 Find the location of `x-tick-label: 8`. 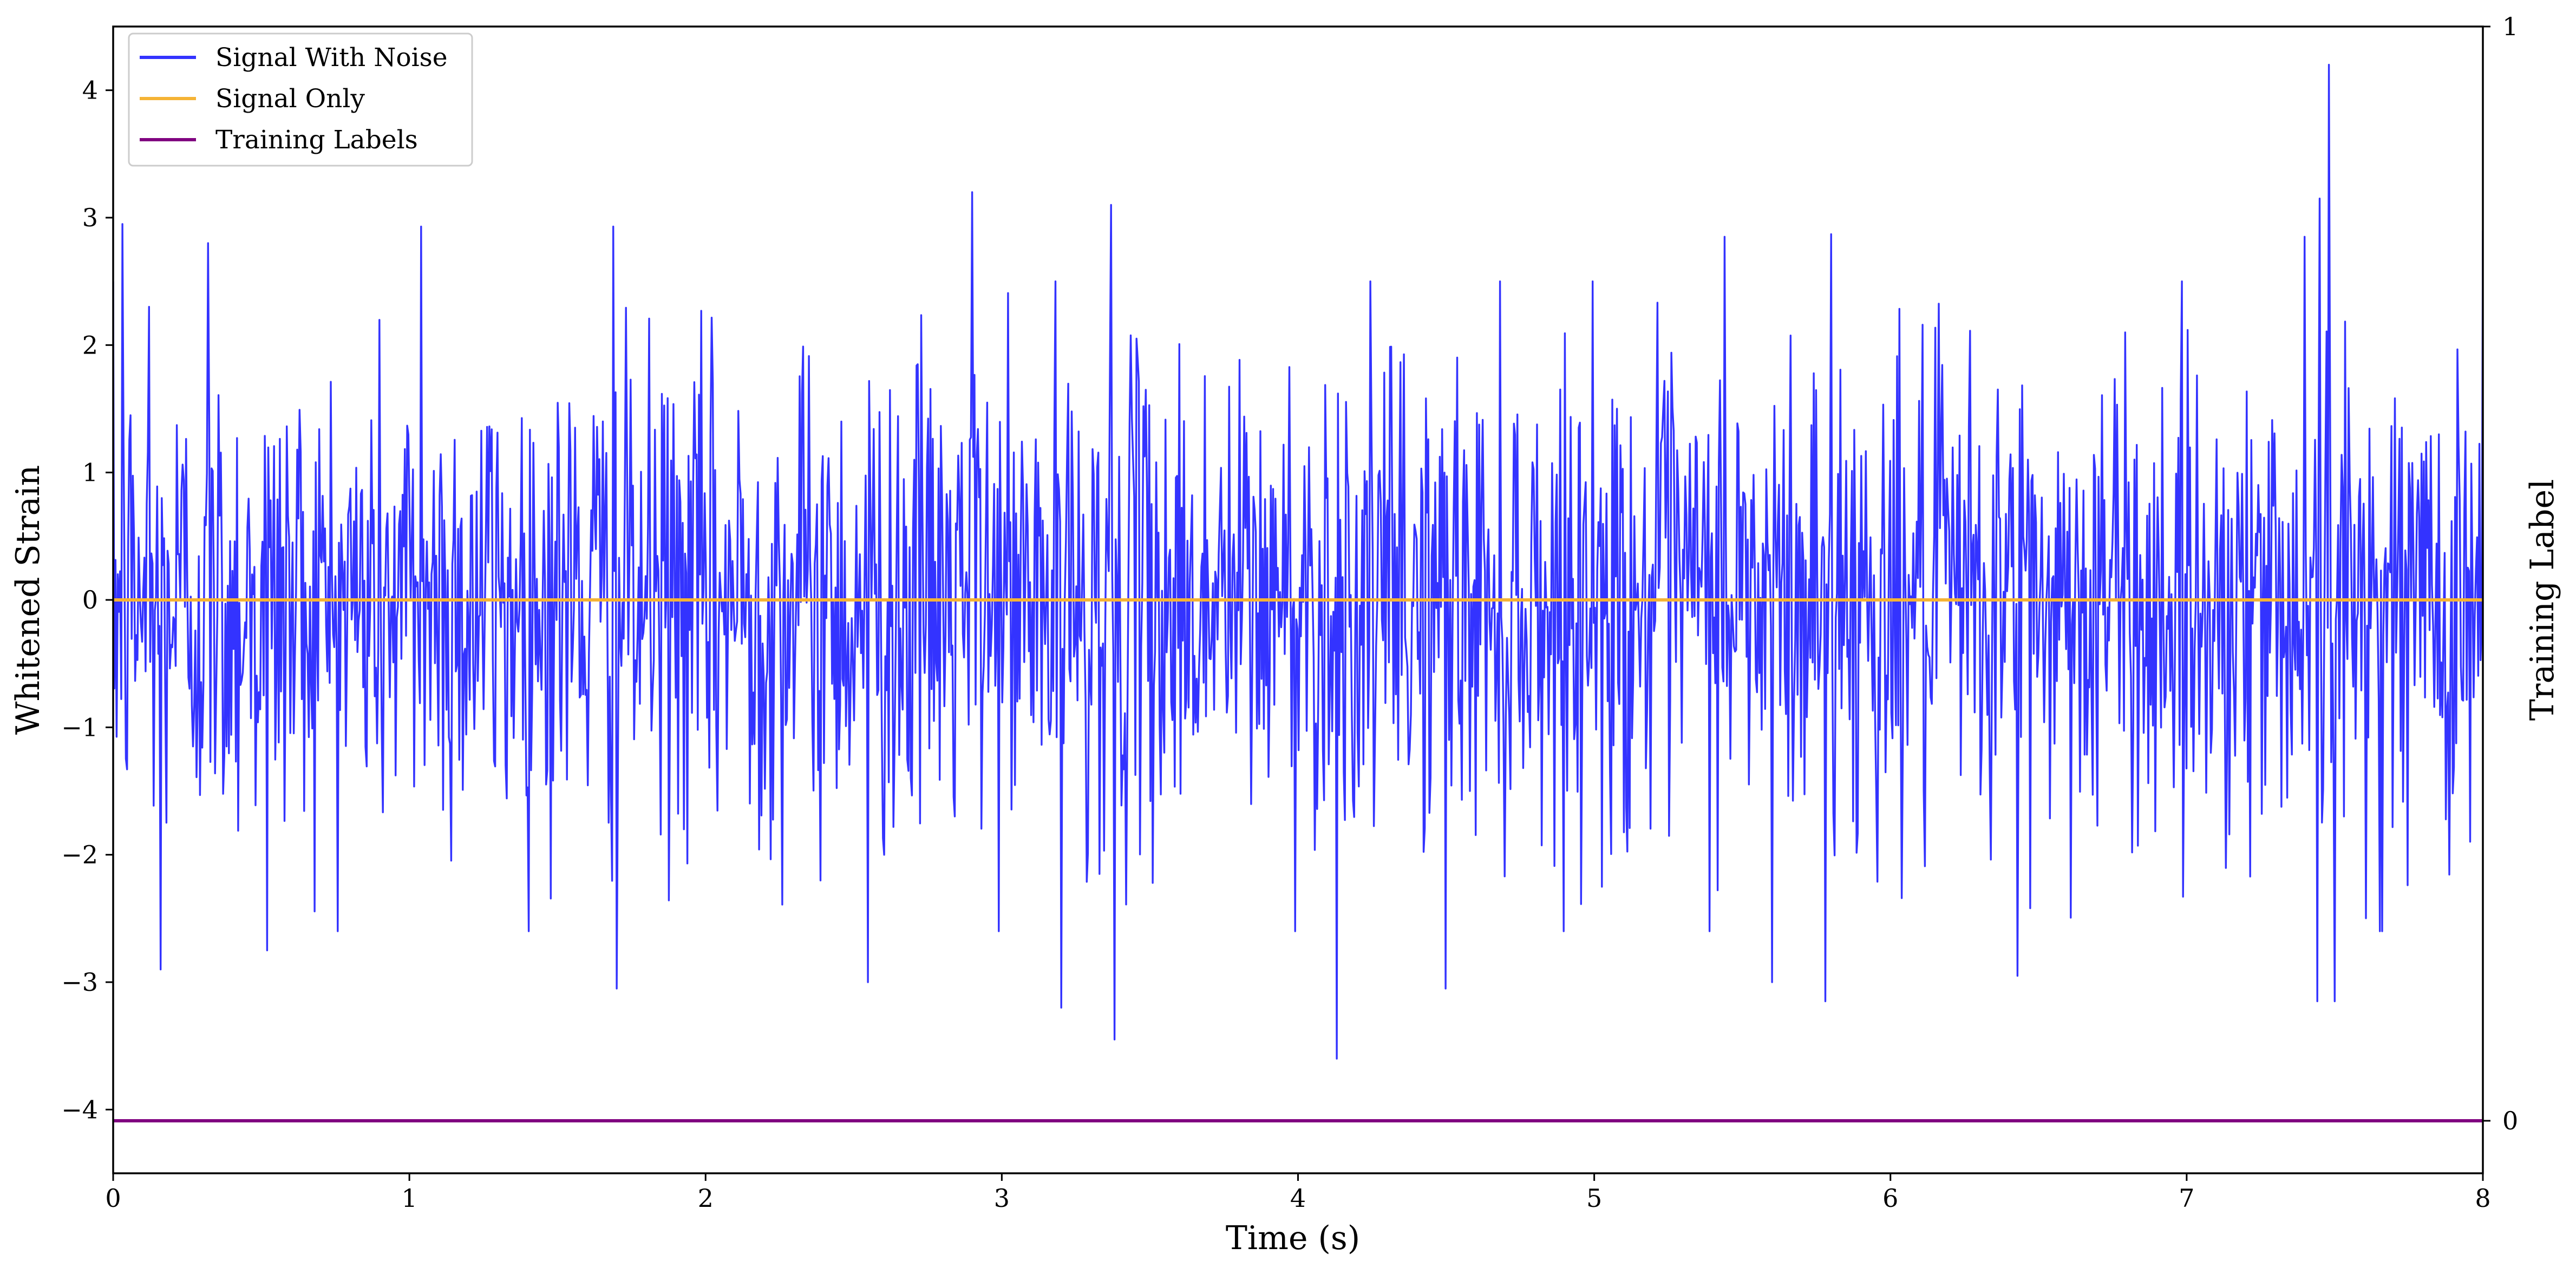

x-tick-label: 8 is located at coordinates (2483, 1198).